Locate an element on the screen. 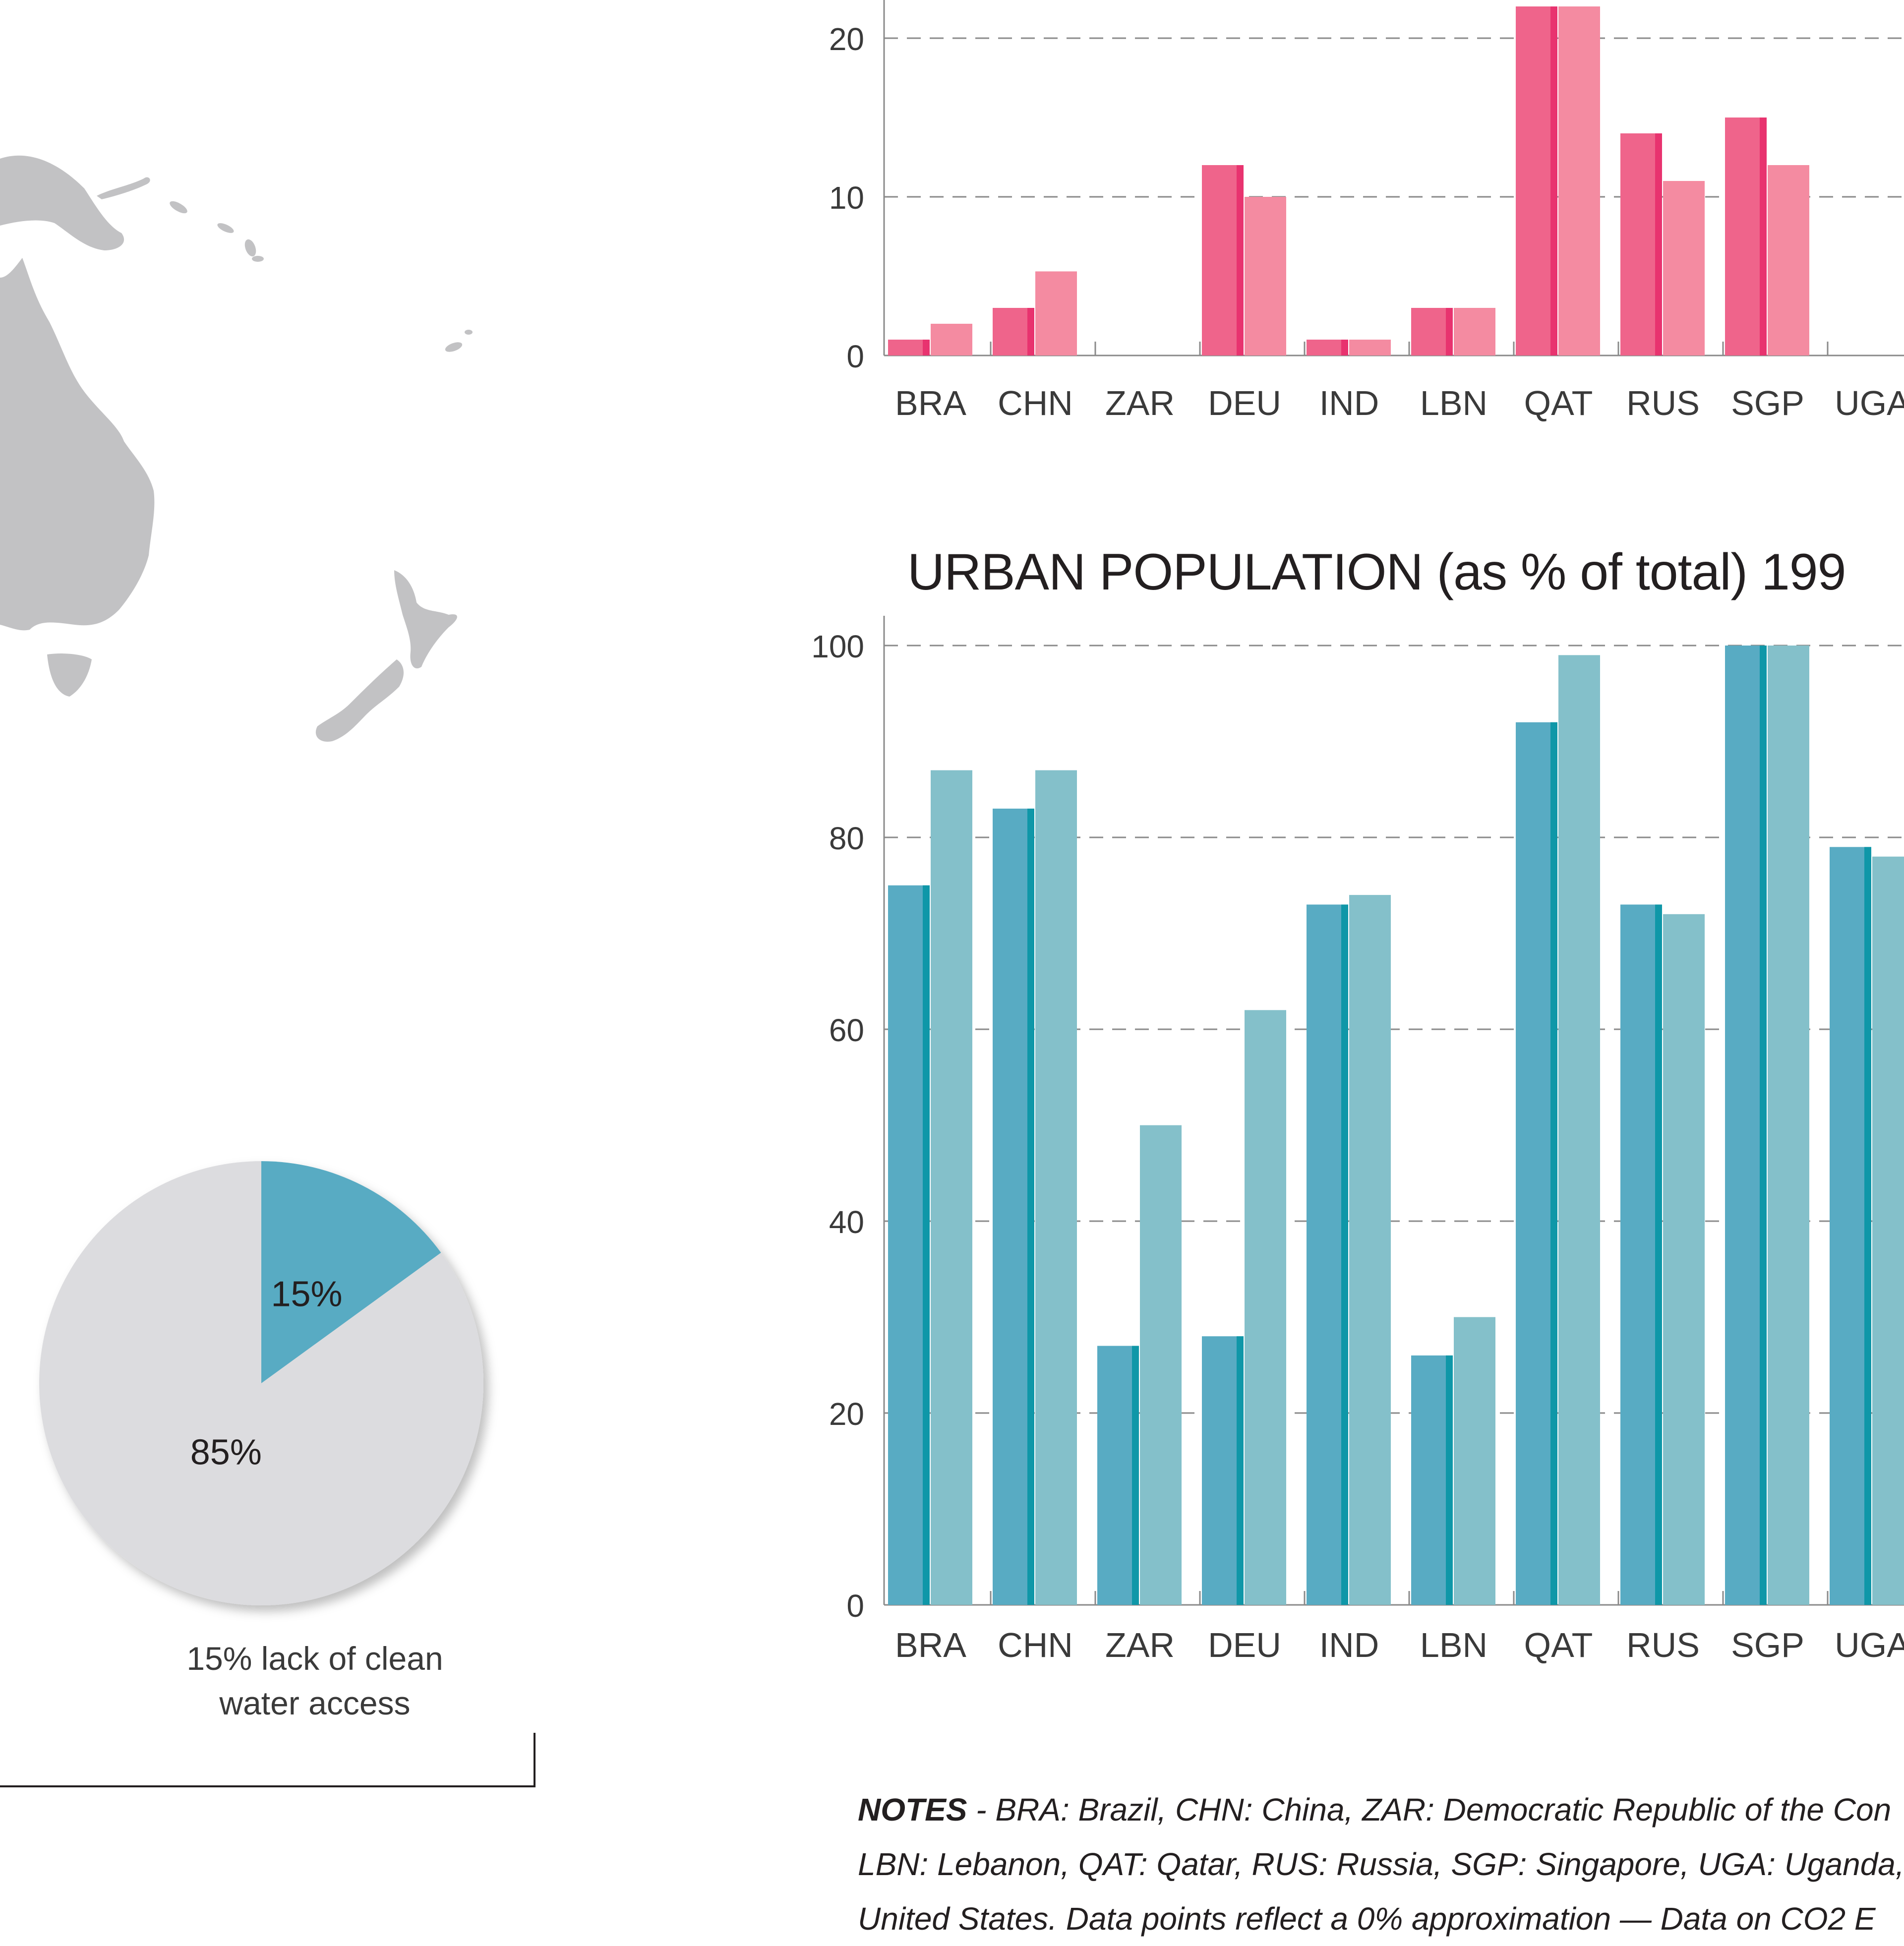  new-zealand-north-shape is located at coordinates (425, 619).